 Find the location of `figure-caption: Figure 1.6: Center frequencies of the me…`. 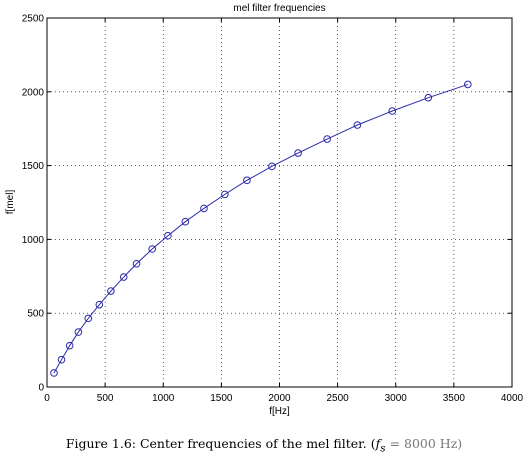

figure-caption: Figure 1.6: Center frequencies of the me… is located at coordinates (264, 445).